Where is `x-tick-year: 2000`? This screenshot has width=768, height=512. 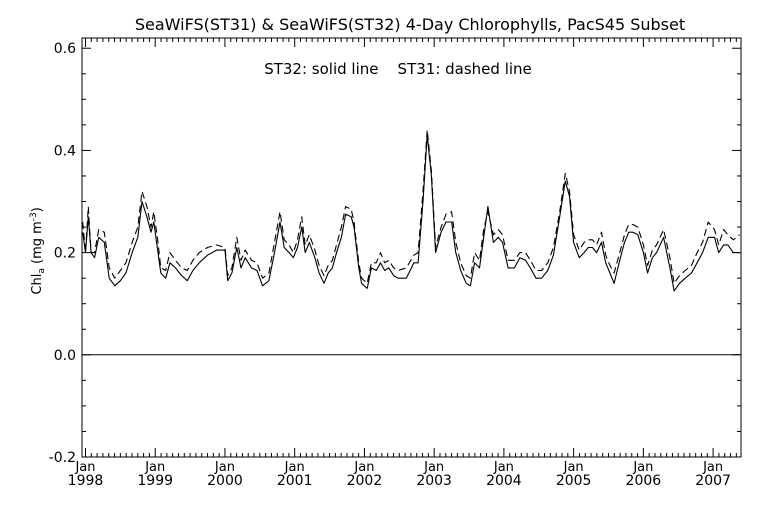
x-tick-year: 2000 is located at coordinates (225, 481).